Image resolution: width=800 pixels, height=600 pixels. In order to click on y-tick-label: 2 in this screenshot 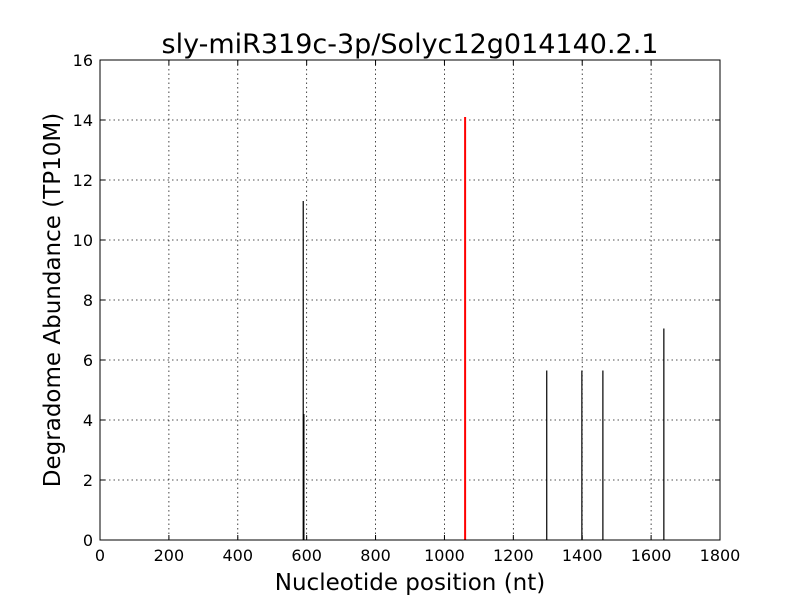, I will do `click(88, 480)`.